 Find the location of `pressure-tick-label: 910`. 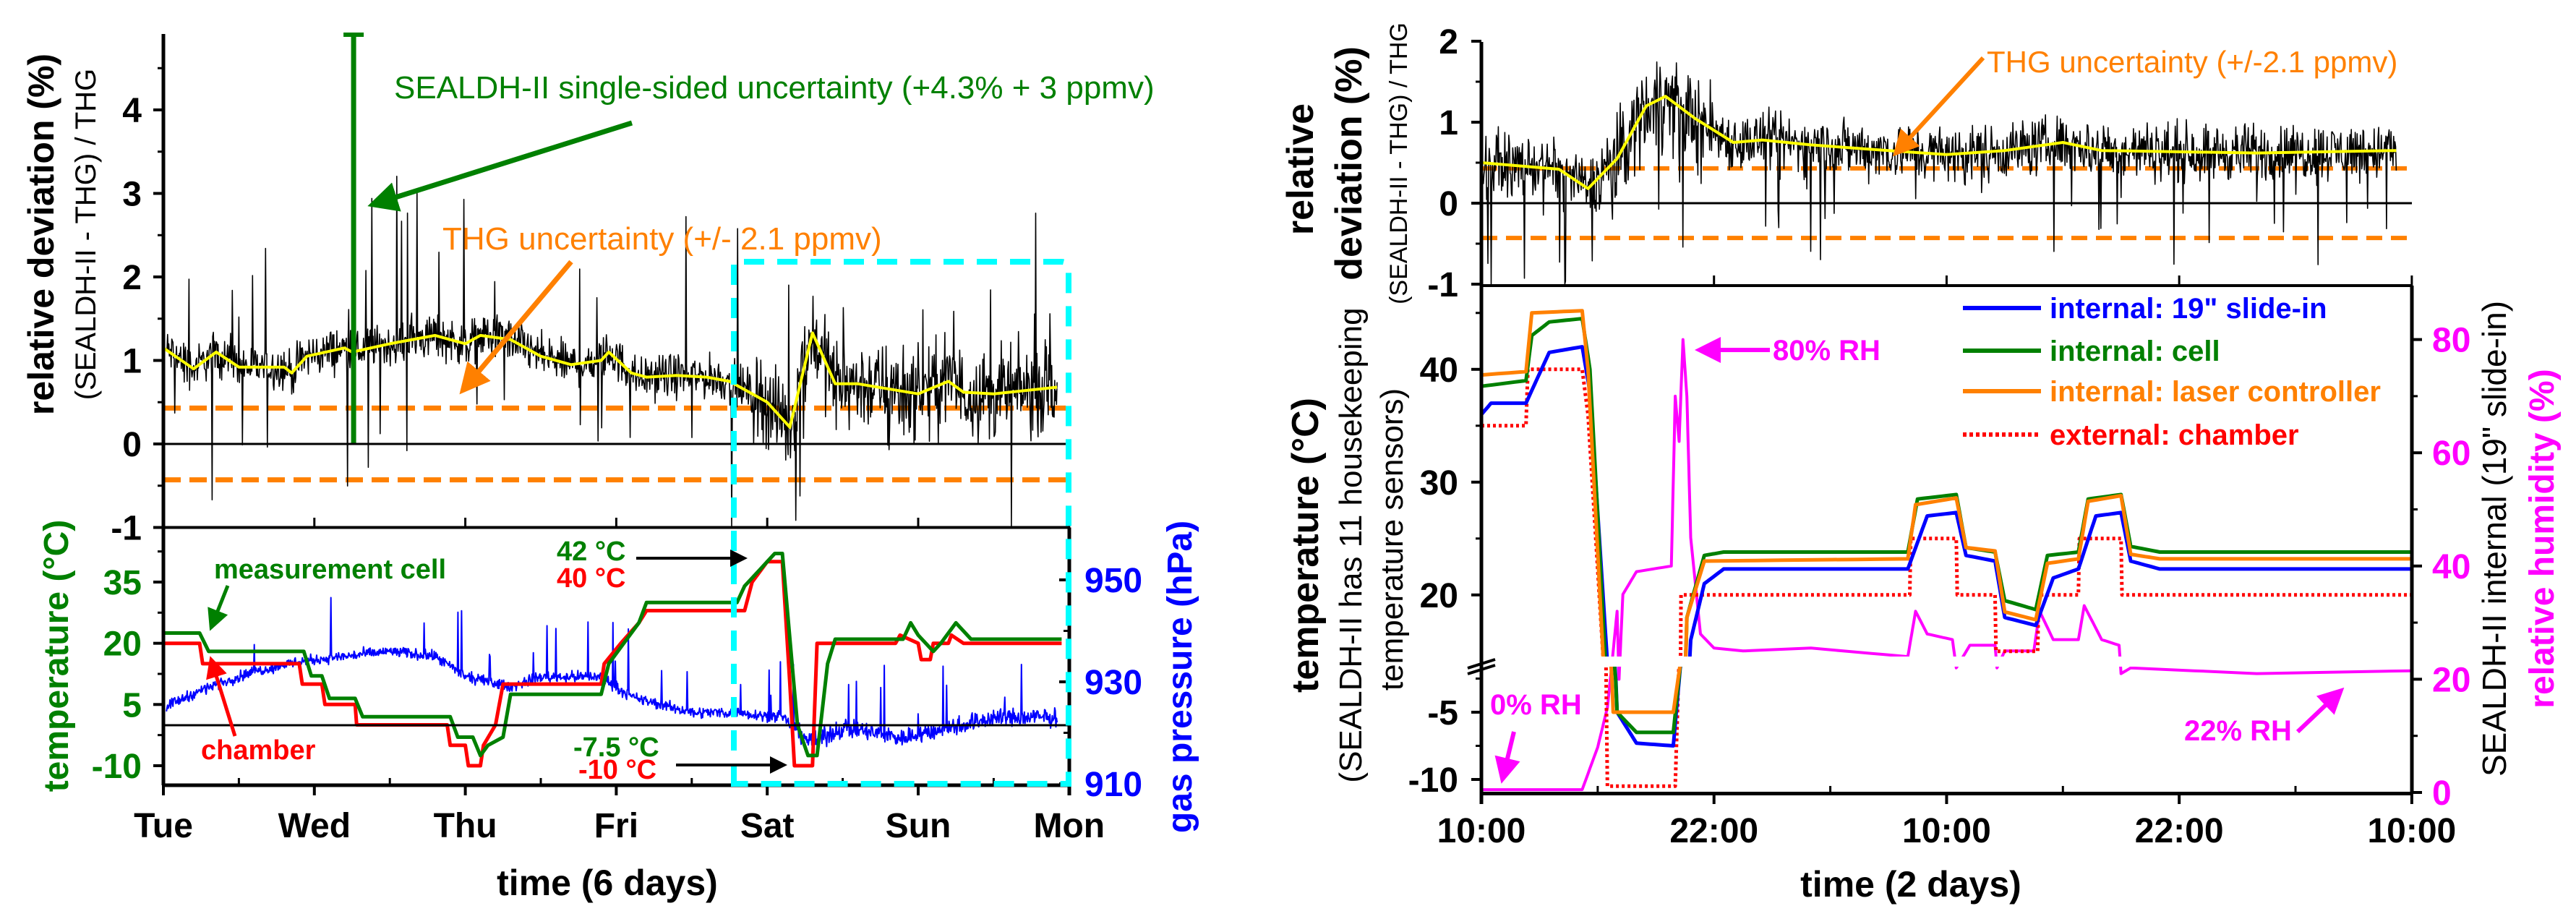

pressure-tick-label: 910 is located at coordinates (1113, 785).